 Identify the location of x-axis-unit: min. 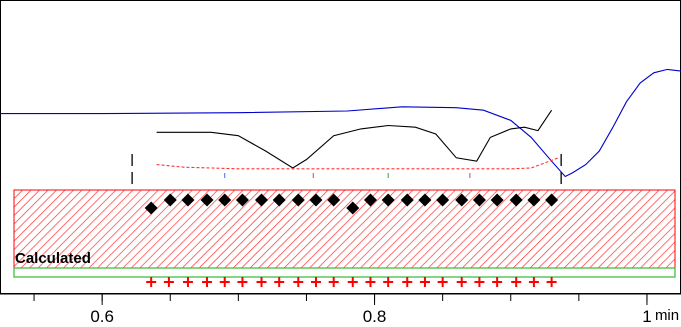
(667, 315).